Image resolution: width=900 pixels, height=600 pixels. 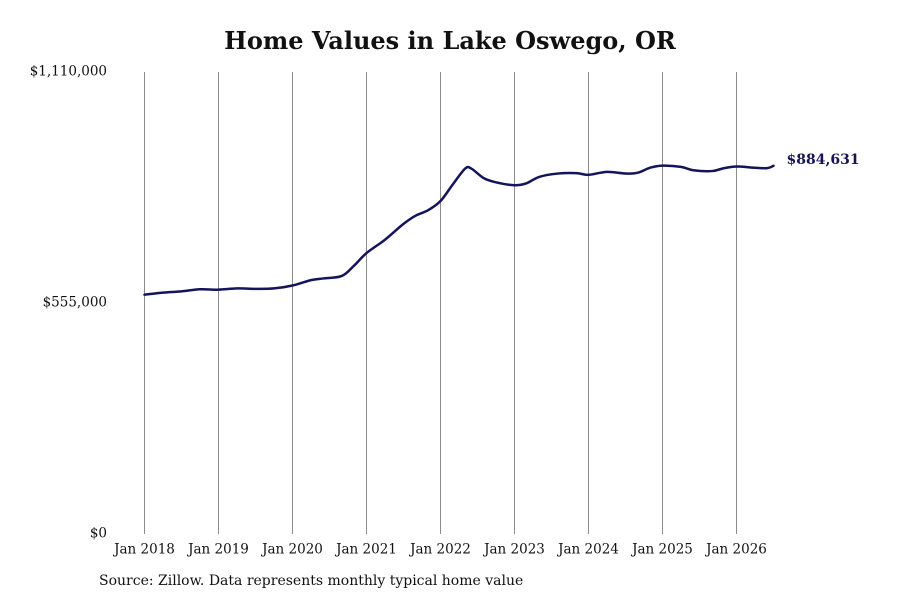 I want to click on end-value-layer: $884,631, so click(x=823, y=160).